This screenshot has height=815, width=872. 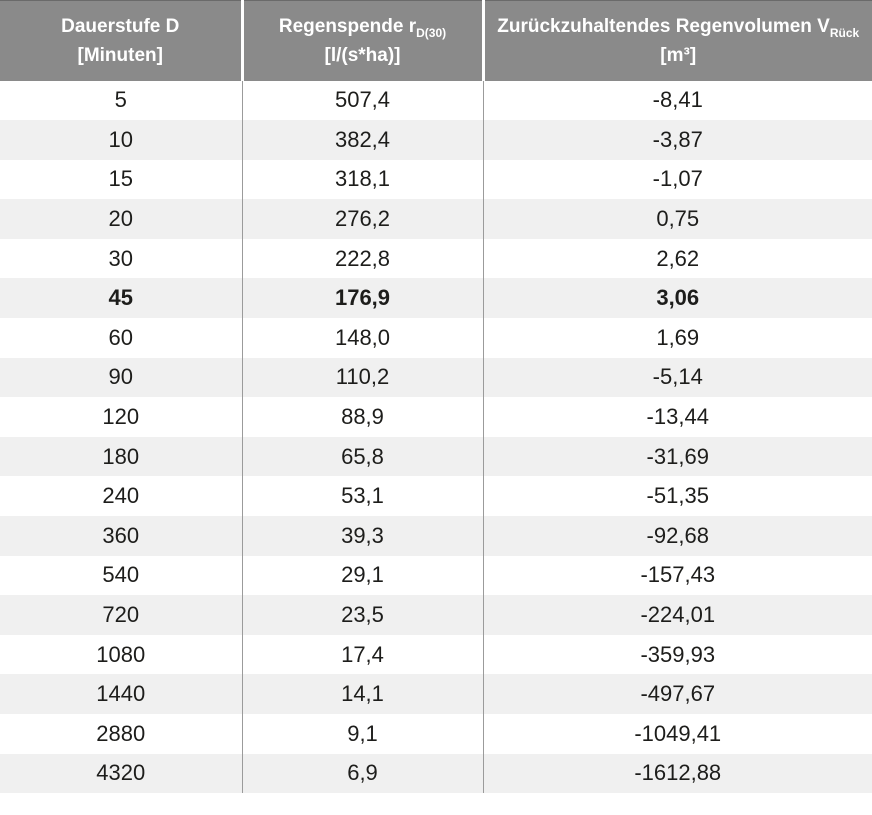 What do you see at coordinates (677, 575) in the screenshot?
I see `cell-regenvolumen: -157,43` at bounding box center [677, 575].